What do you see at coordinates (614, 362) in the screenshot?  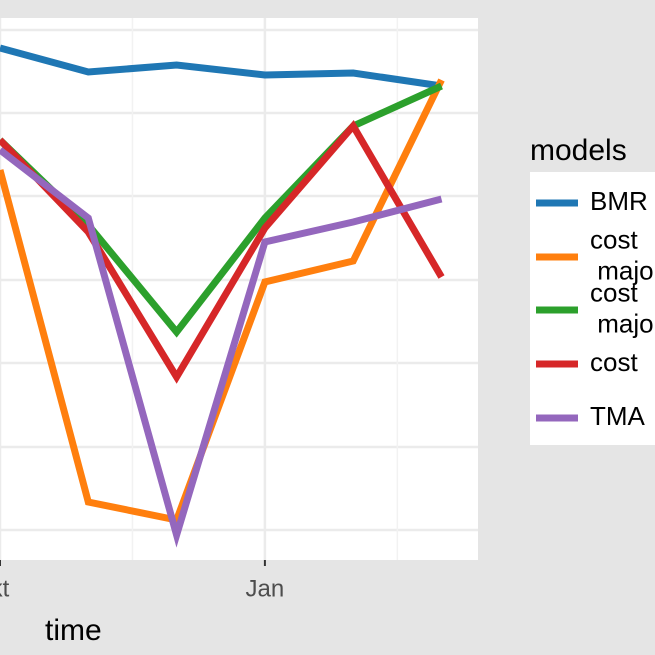 I see `legend-label: cost` at bounding box center [614, 362].